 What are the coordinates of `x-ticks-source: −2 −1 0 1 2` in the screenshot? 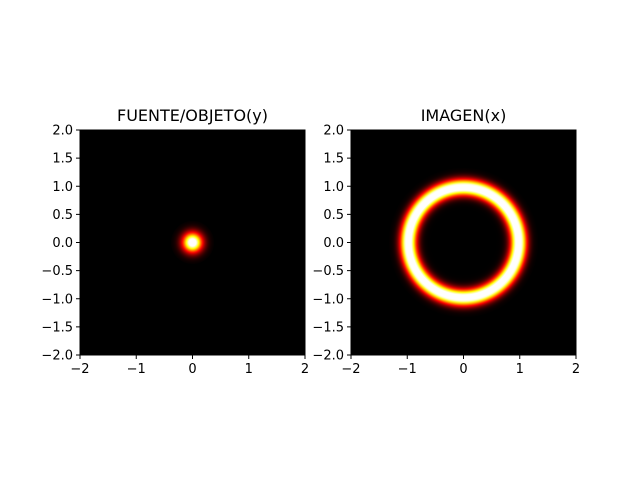 It's located at (189, 366).